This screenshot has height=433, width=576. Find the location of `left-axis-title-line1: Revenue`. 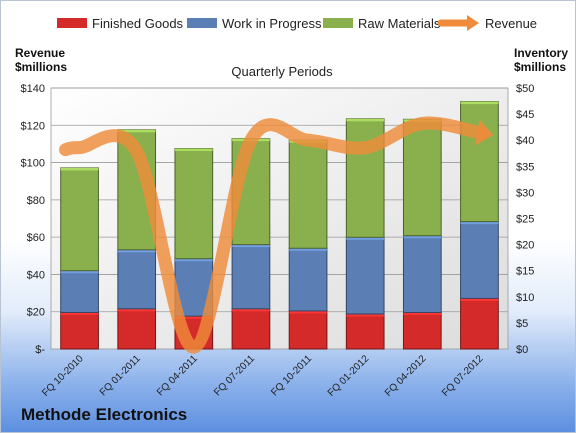

left-axis-title-line1: Revenue is located at coordinates (40, 53).